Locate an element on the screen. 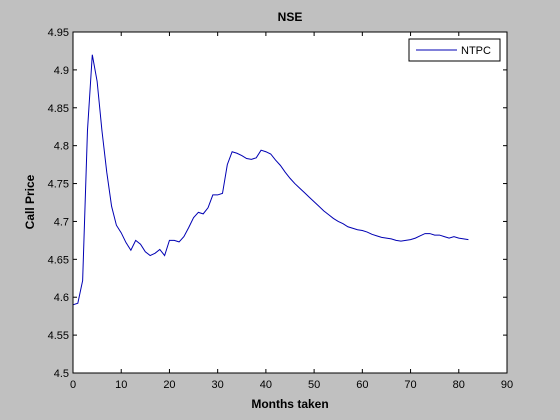 Image resolution: width=560 pixels, height=420 pixels. y-tick-label: 4.95 is located at coordinates (58, 33).